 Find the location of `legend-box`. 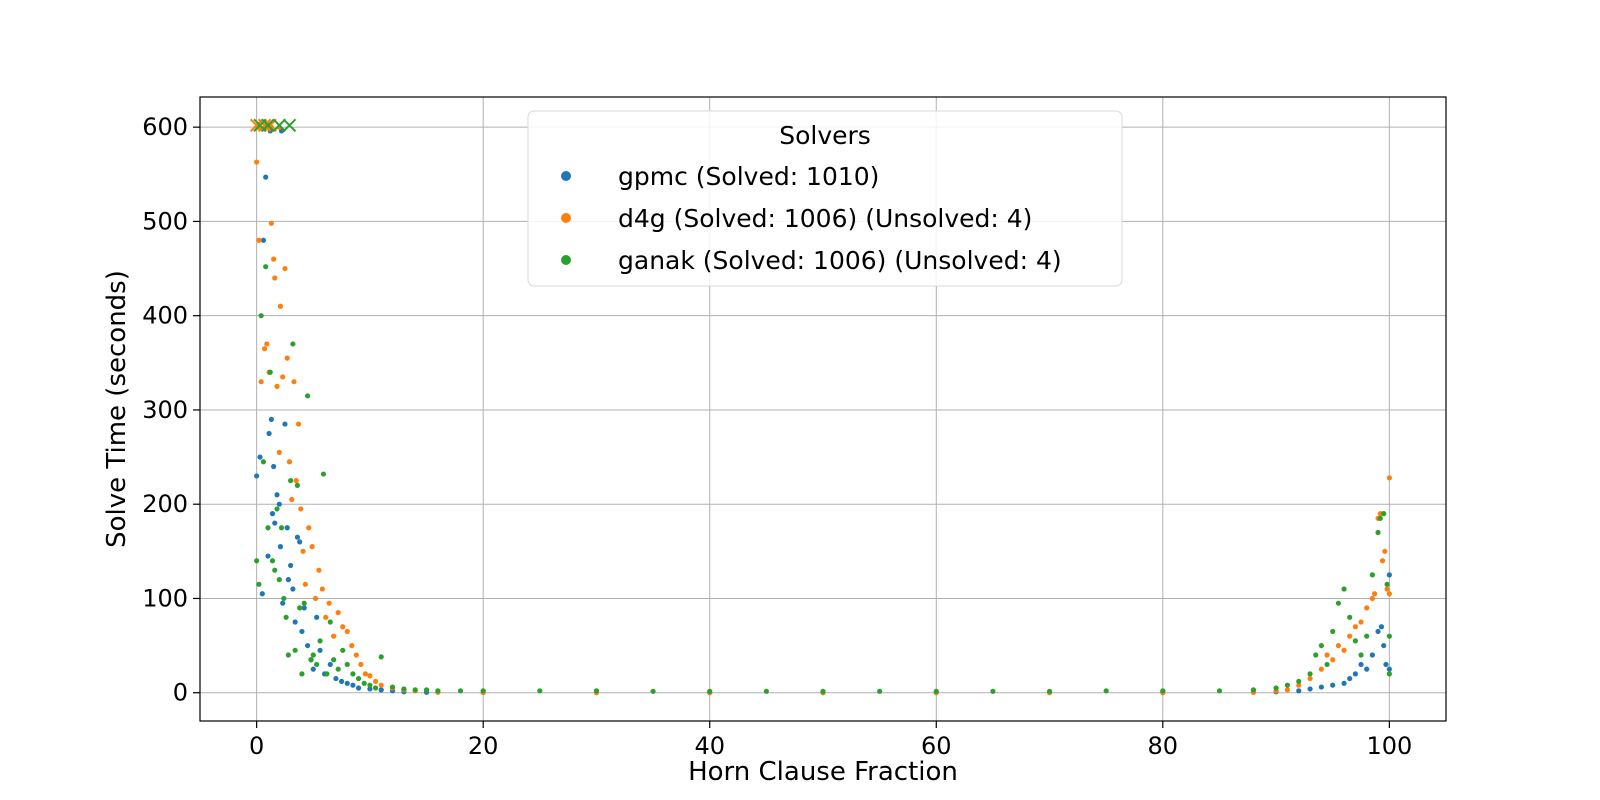

legend-box is located at coordinates (825, 198).